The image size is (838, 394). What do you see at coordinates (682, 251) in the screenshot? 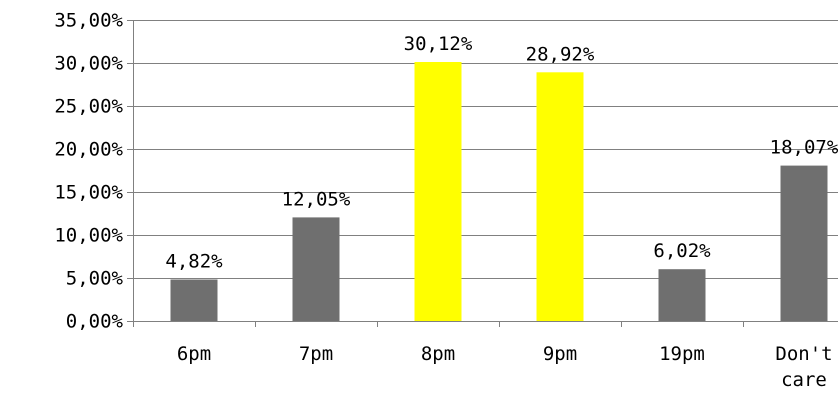
I see `data-label: 6,02%` at bounding box center [682, 251].